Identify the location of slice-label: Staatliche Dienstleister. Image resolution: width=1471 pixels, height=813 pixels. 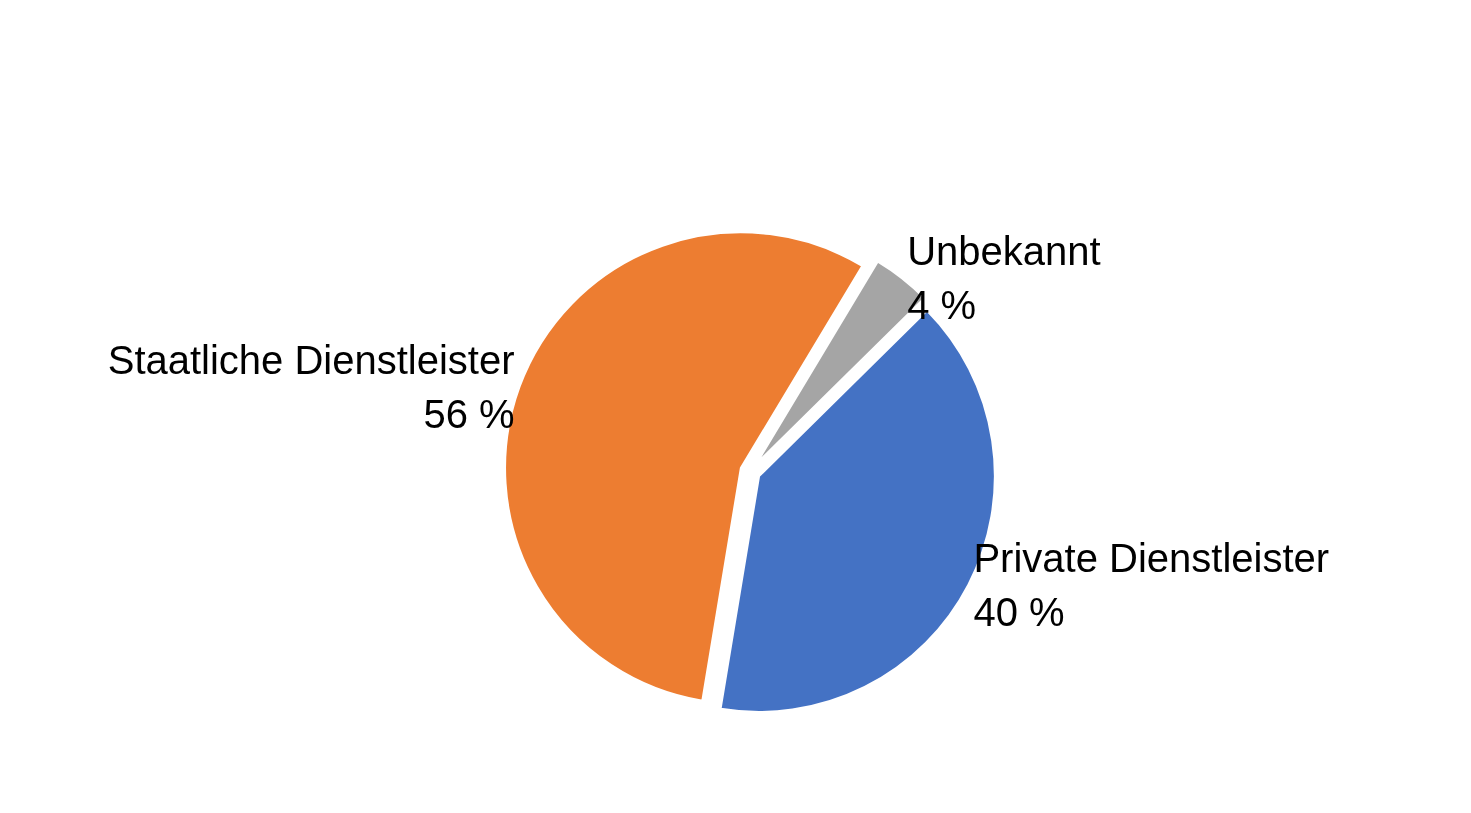
(311, 359).